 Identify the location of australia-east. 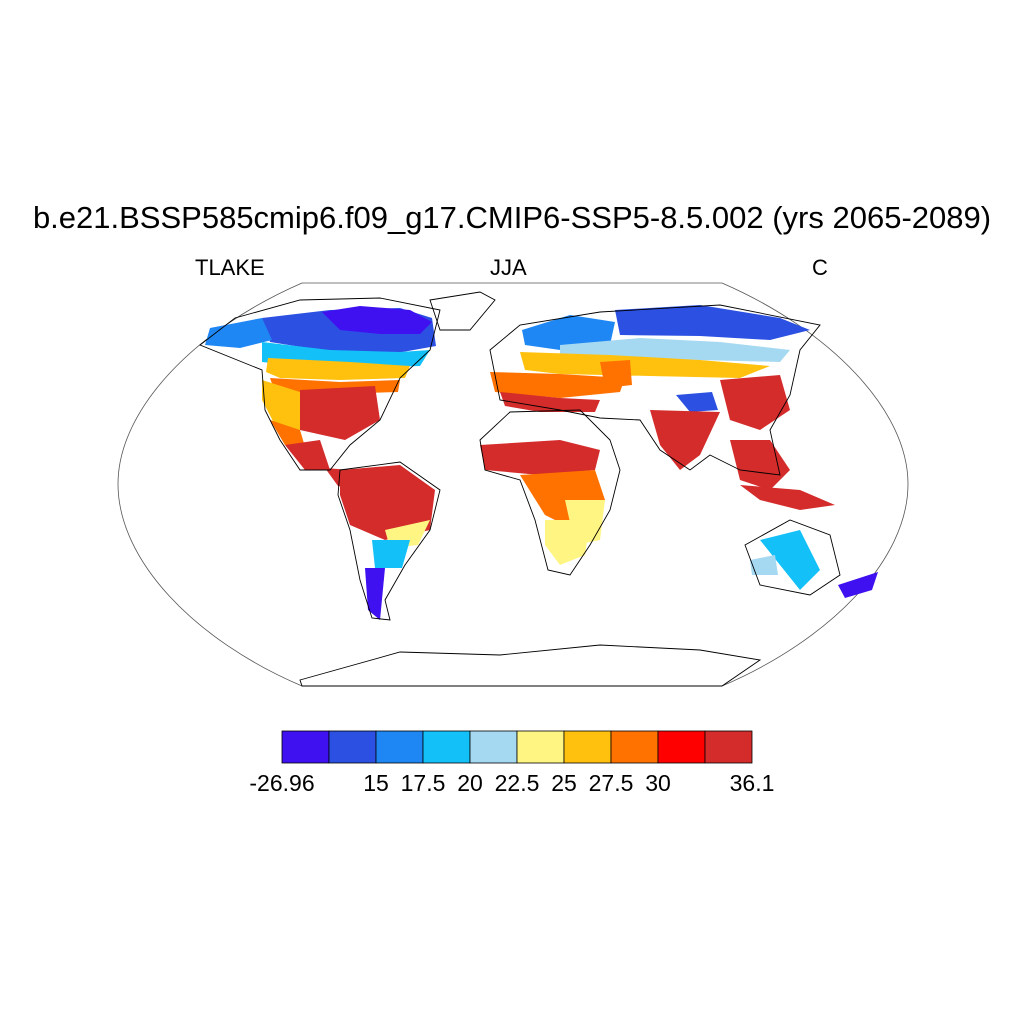
(790, 560).